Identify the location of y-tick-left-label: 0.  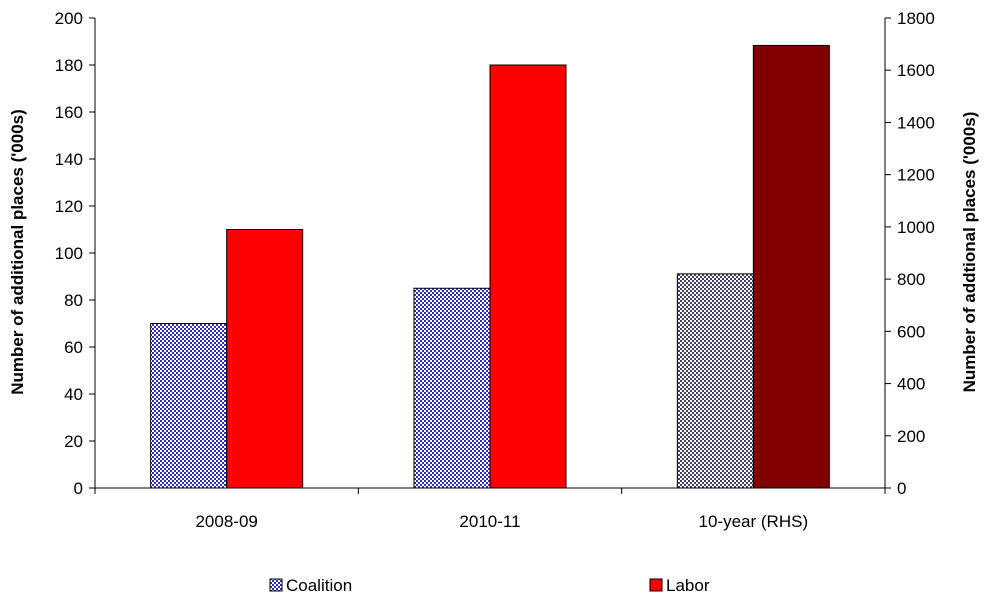
(78, 488).